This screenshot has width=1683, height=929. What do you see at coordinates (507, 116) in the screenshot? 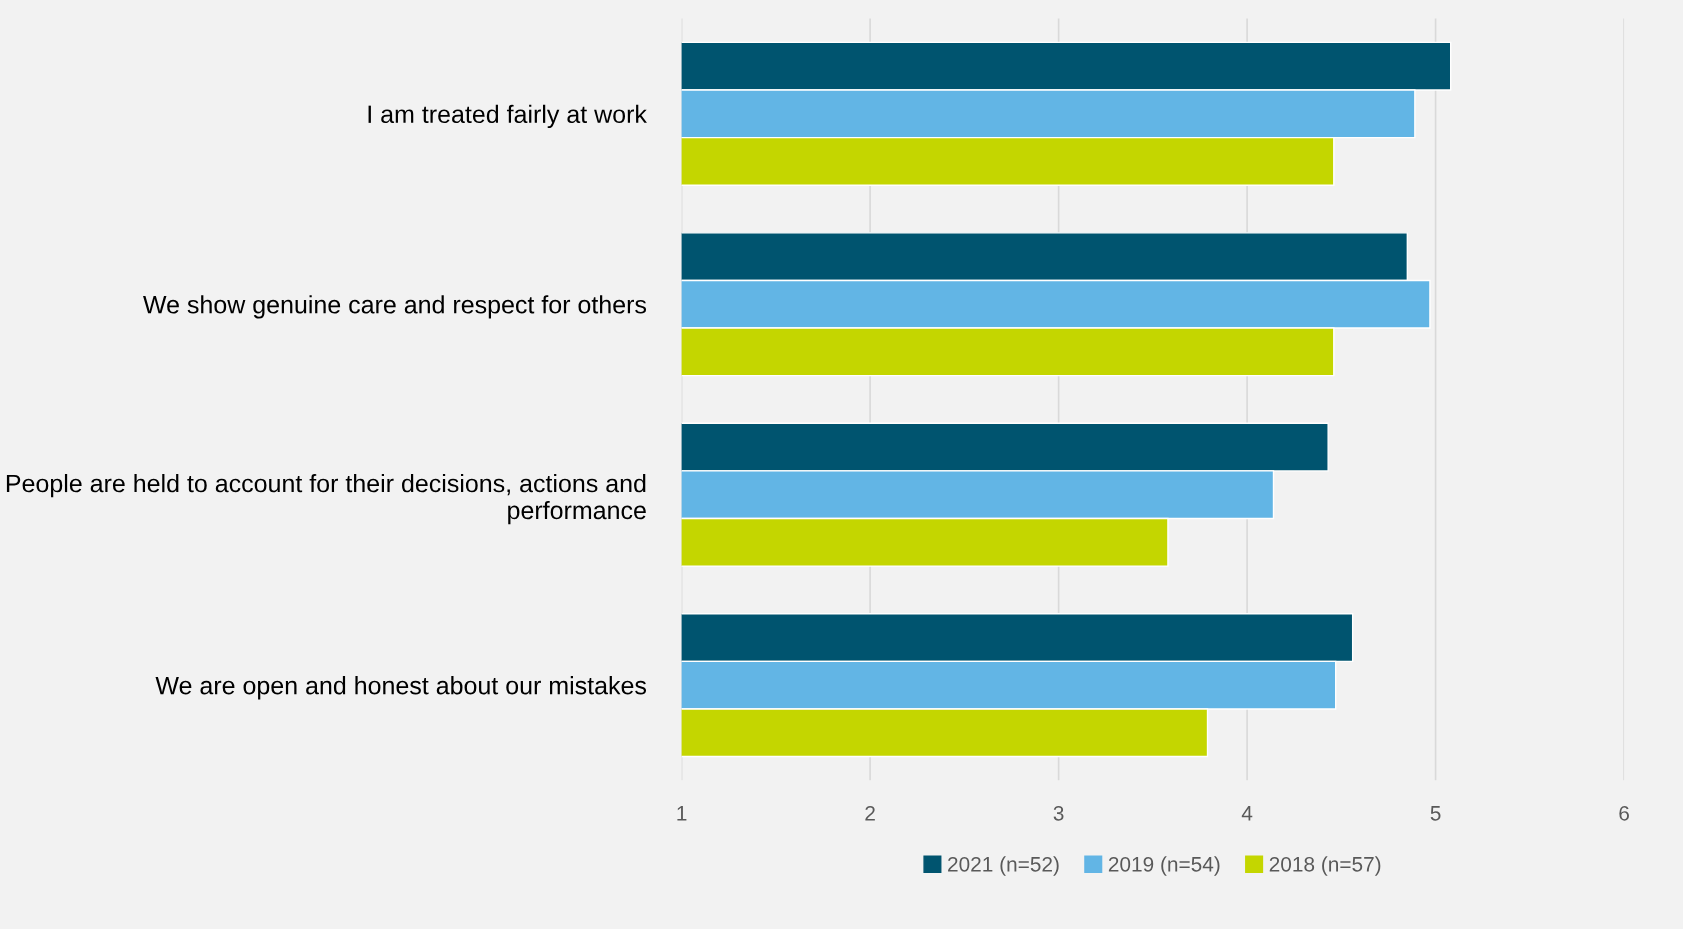
I see `y-tick-label: I am treated fairly at work` at bounding box center [507, 116].